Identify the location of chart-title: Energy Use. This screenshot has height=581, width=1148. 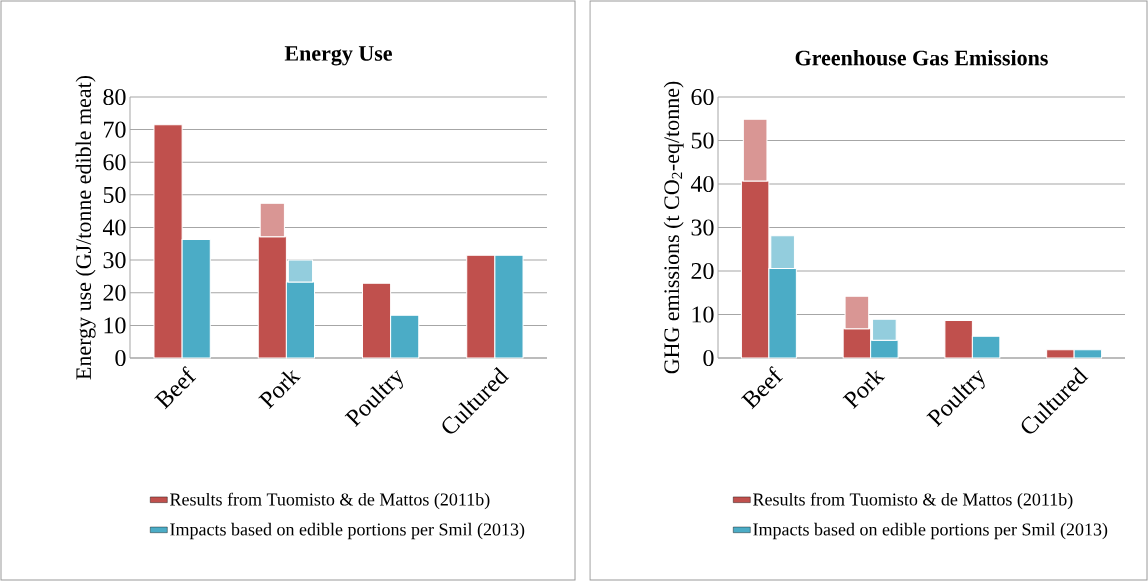
(338, 56).